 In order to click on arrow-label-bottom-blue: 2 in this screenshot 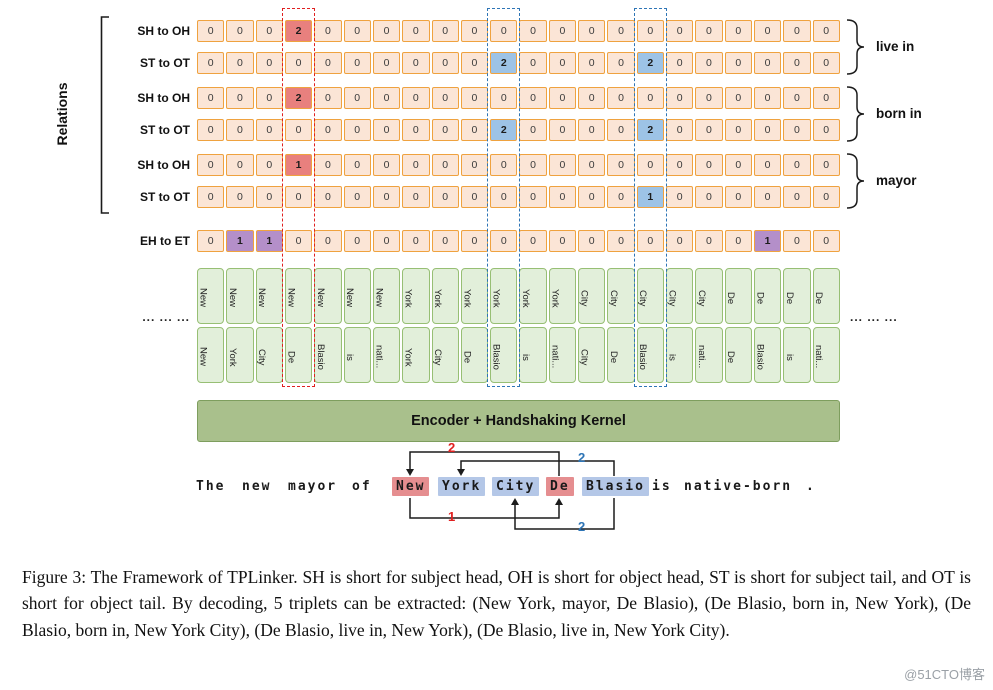, I will do `click(582, 526)`.